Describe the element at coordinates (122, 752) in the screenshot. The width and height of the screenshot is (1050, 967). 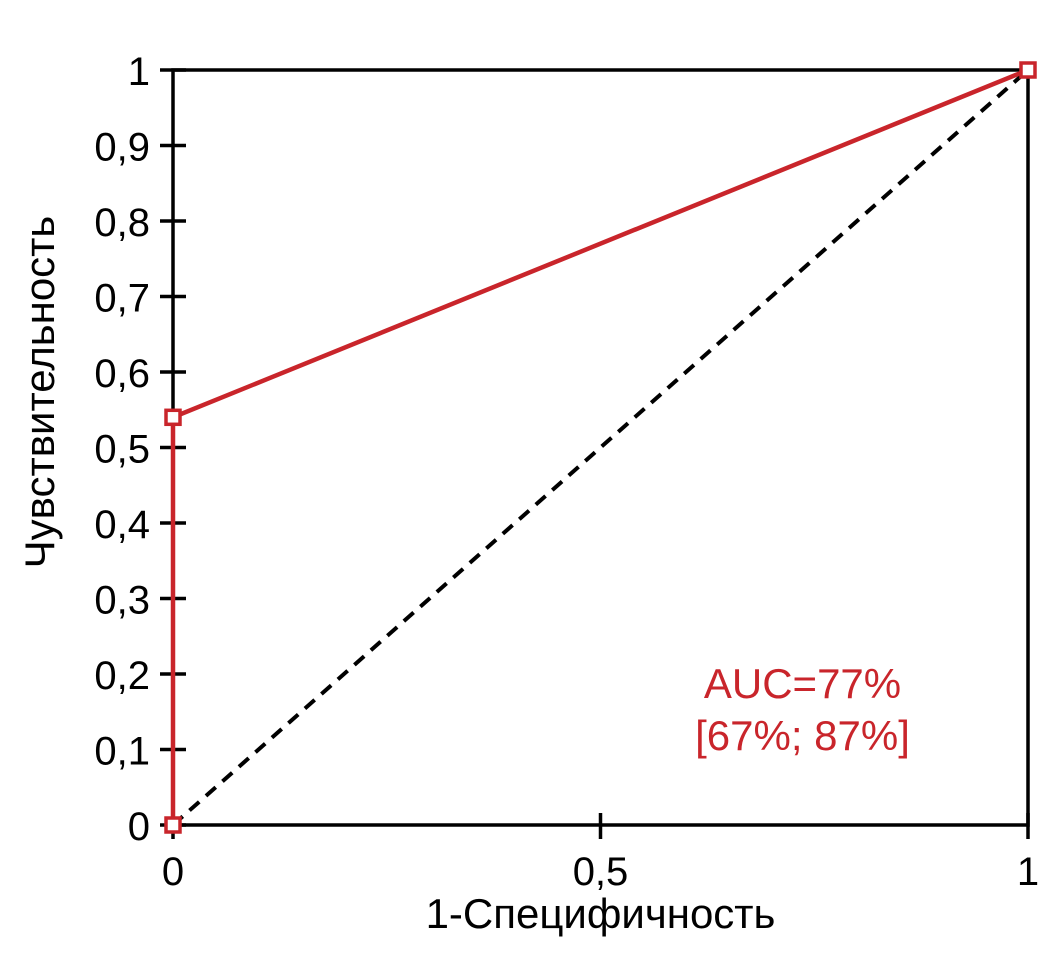
I see `y-tick-label: 0,1` at that location.